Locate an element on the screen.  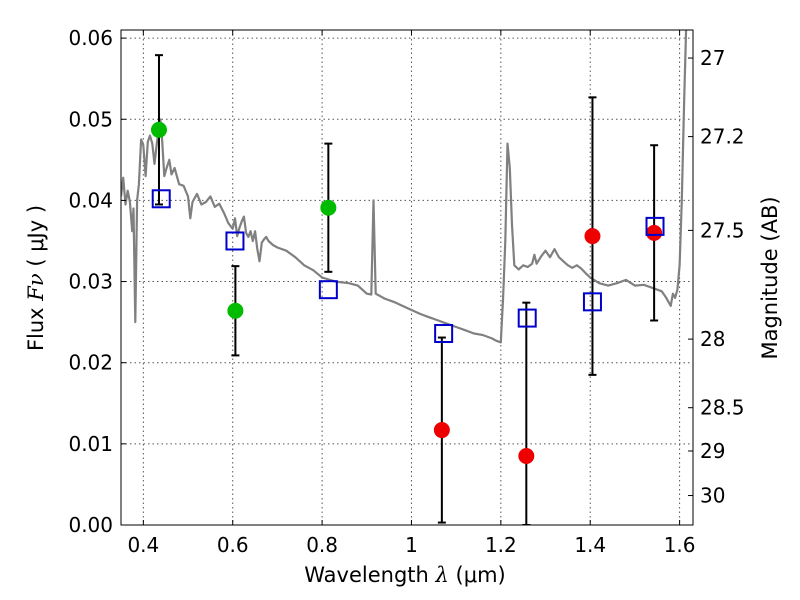
y-tick-label: 0.04 is located at coordinates (90, 200).